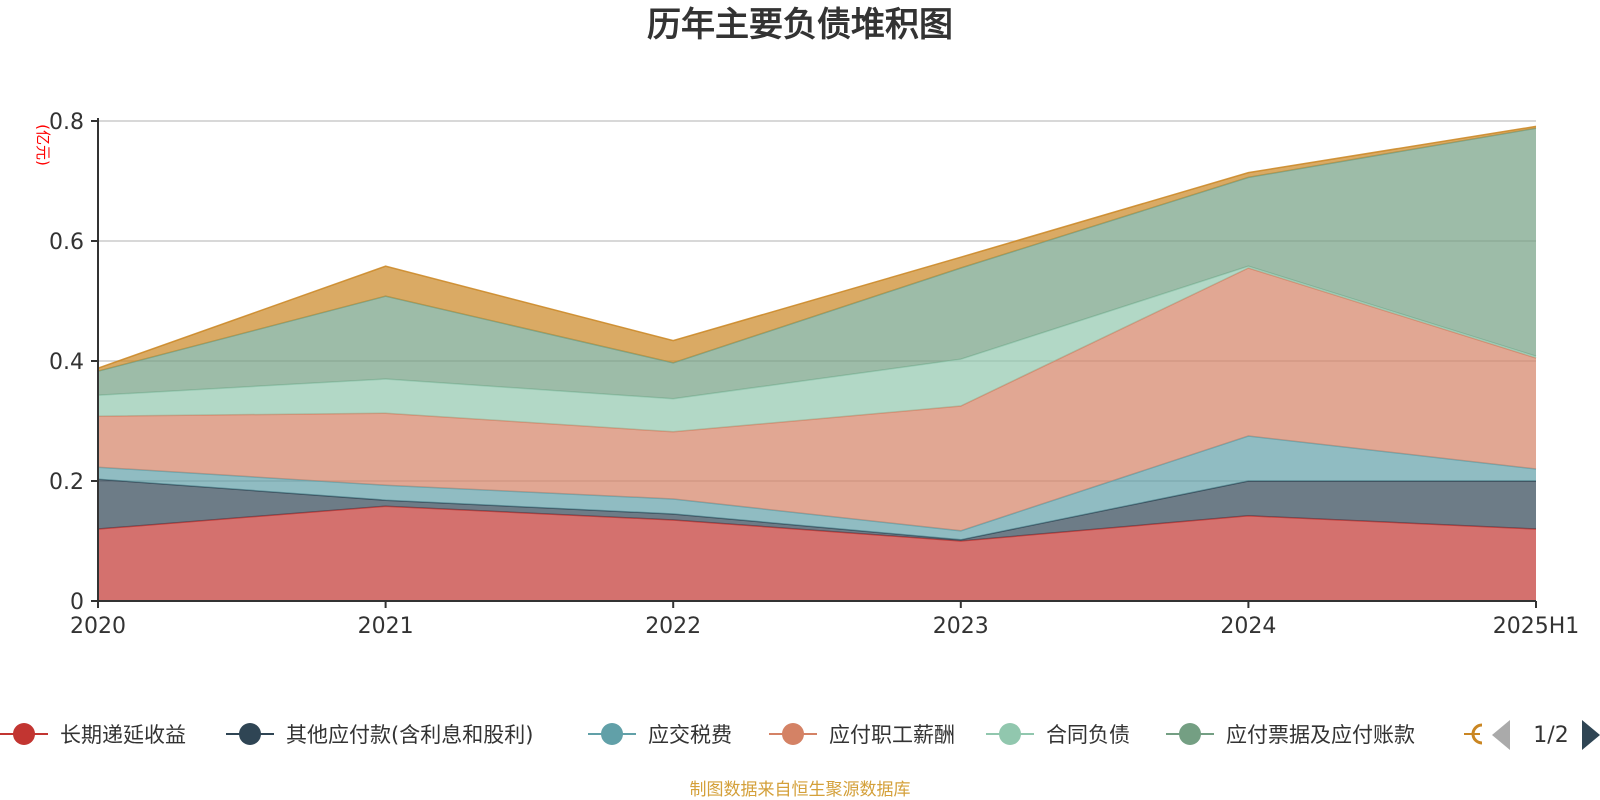 The image size is (1600, 800). Describe the element at coordinates (690, 735) in the screenshot. I see `legend-label: 应交税费` at that location.